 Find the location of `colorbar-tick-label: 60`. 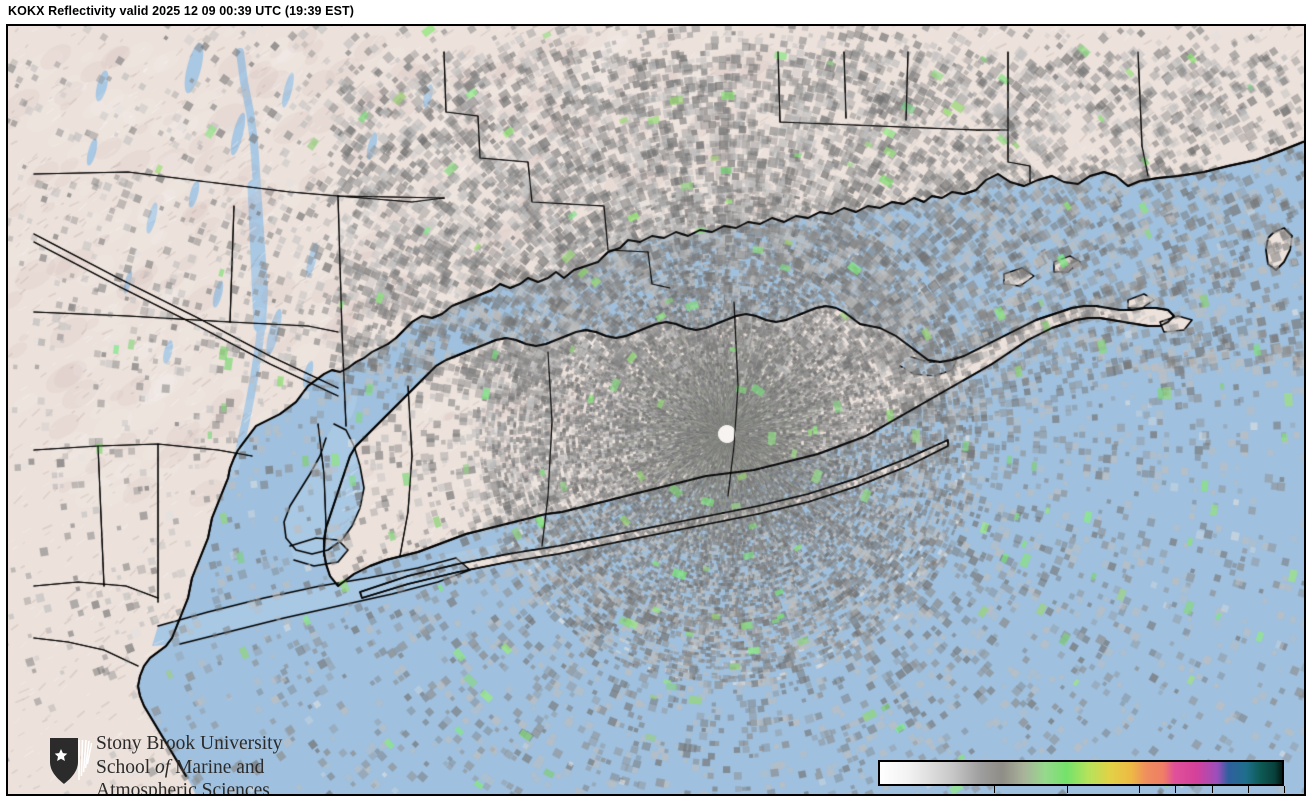

colorbar-tick-label: 60 is located at coordinates (1211, 793).